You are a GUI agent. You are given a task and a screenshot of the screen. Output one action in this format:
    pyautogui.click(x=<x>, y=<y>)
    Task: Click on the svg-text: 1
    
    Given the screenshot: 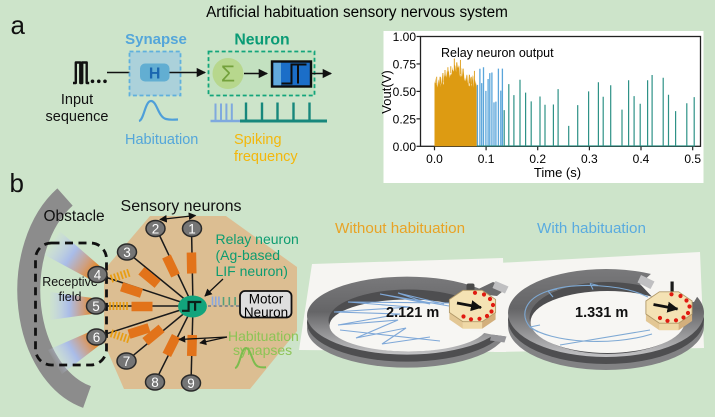 What is the action you would take?
    pyautogui.click(x=192, y=229)
    